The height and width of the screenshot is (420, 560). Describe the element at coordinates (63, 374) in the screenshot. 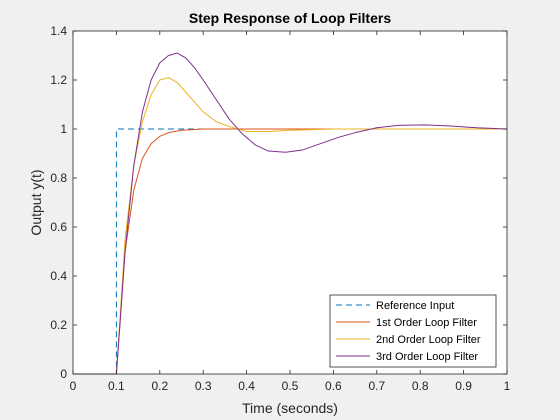

I see `y-tick-label: 0` at that location.